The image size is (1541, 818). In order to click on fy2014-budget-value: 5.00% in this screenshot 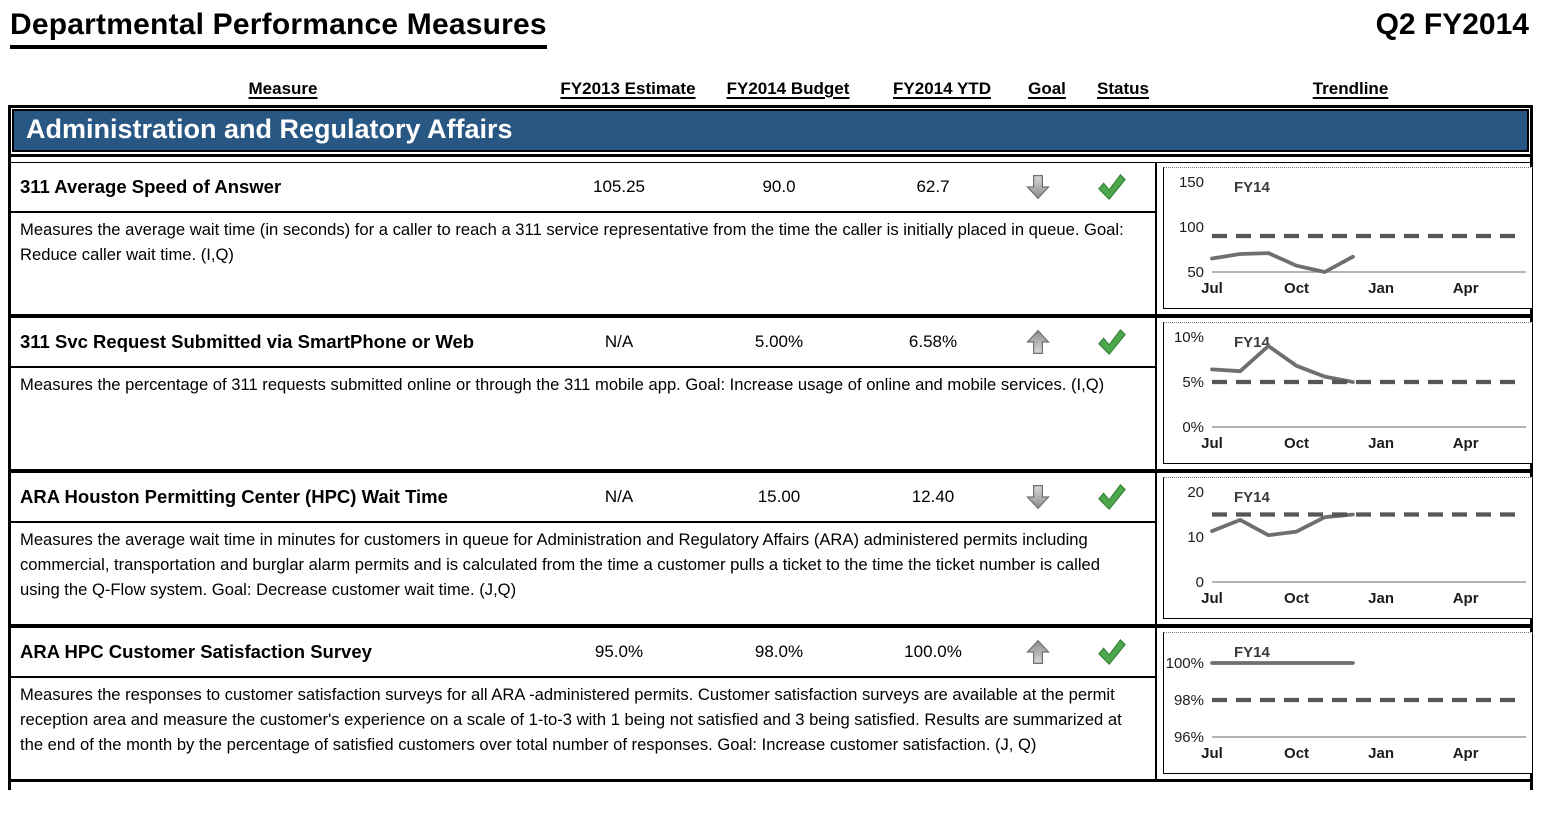, I will do `click(779, 341)`.